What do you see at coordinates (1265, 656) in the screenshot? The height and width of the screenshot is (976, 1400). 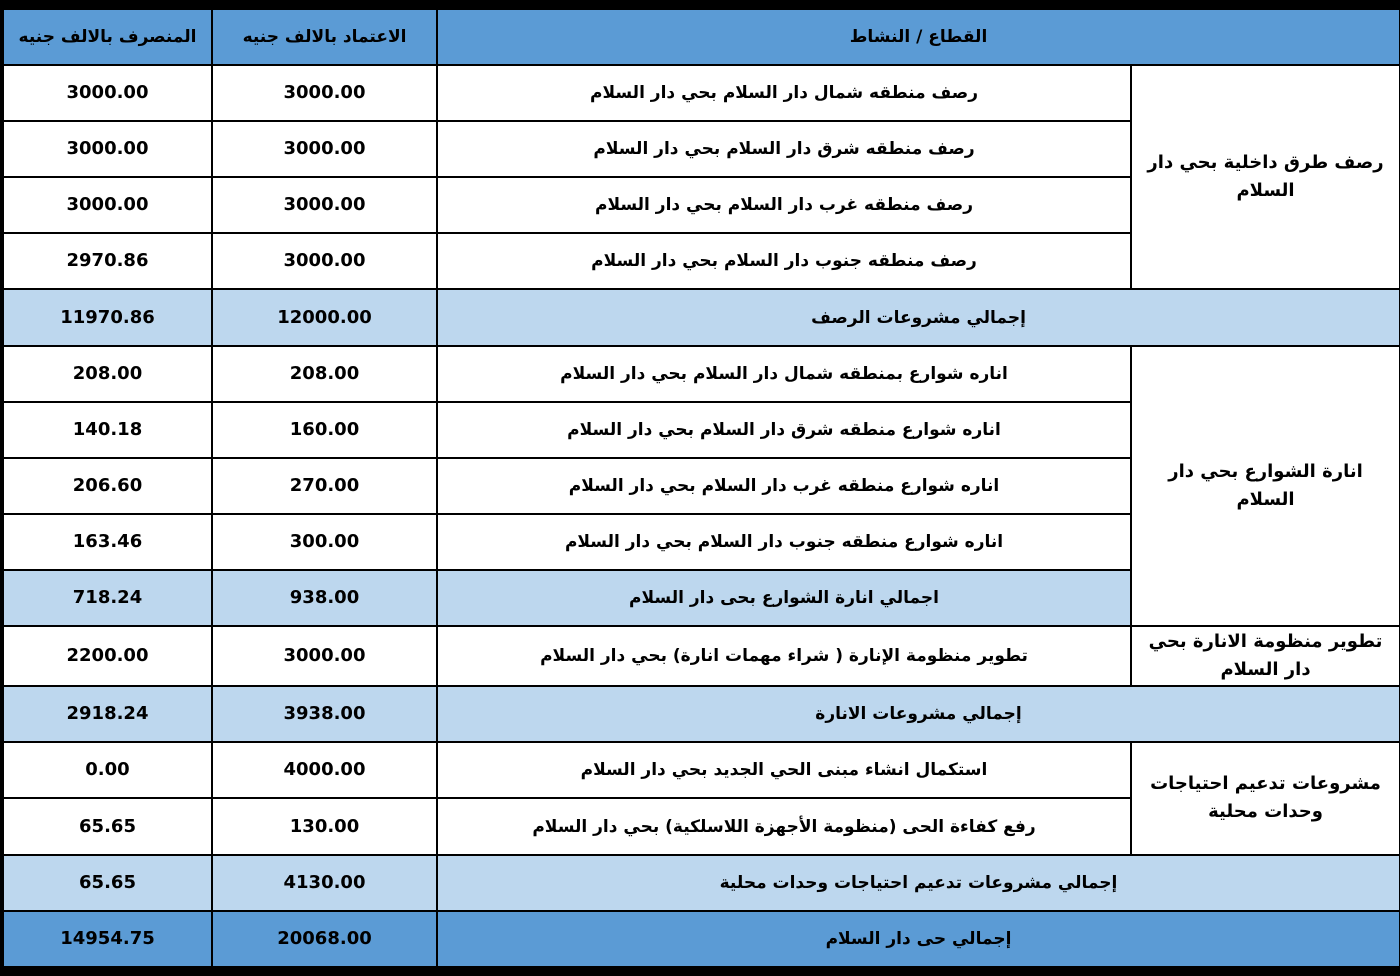 I see `sector-cell: تطوير منظومة الانارة بحي دار السلام` at bounding box center [1265, 656].